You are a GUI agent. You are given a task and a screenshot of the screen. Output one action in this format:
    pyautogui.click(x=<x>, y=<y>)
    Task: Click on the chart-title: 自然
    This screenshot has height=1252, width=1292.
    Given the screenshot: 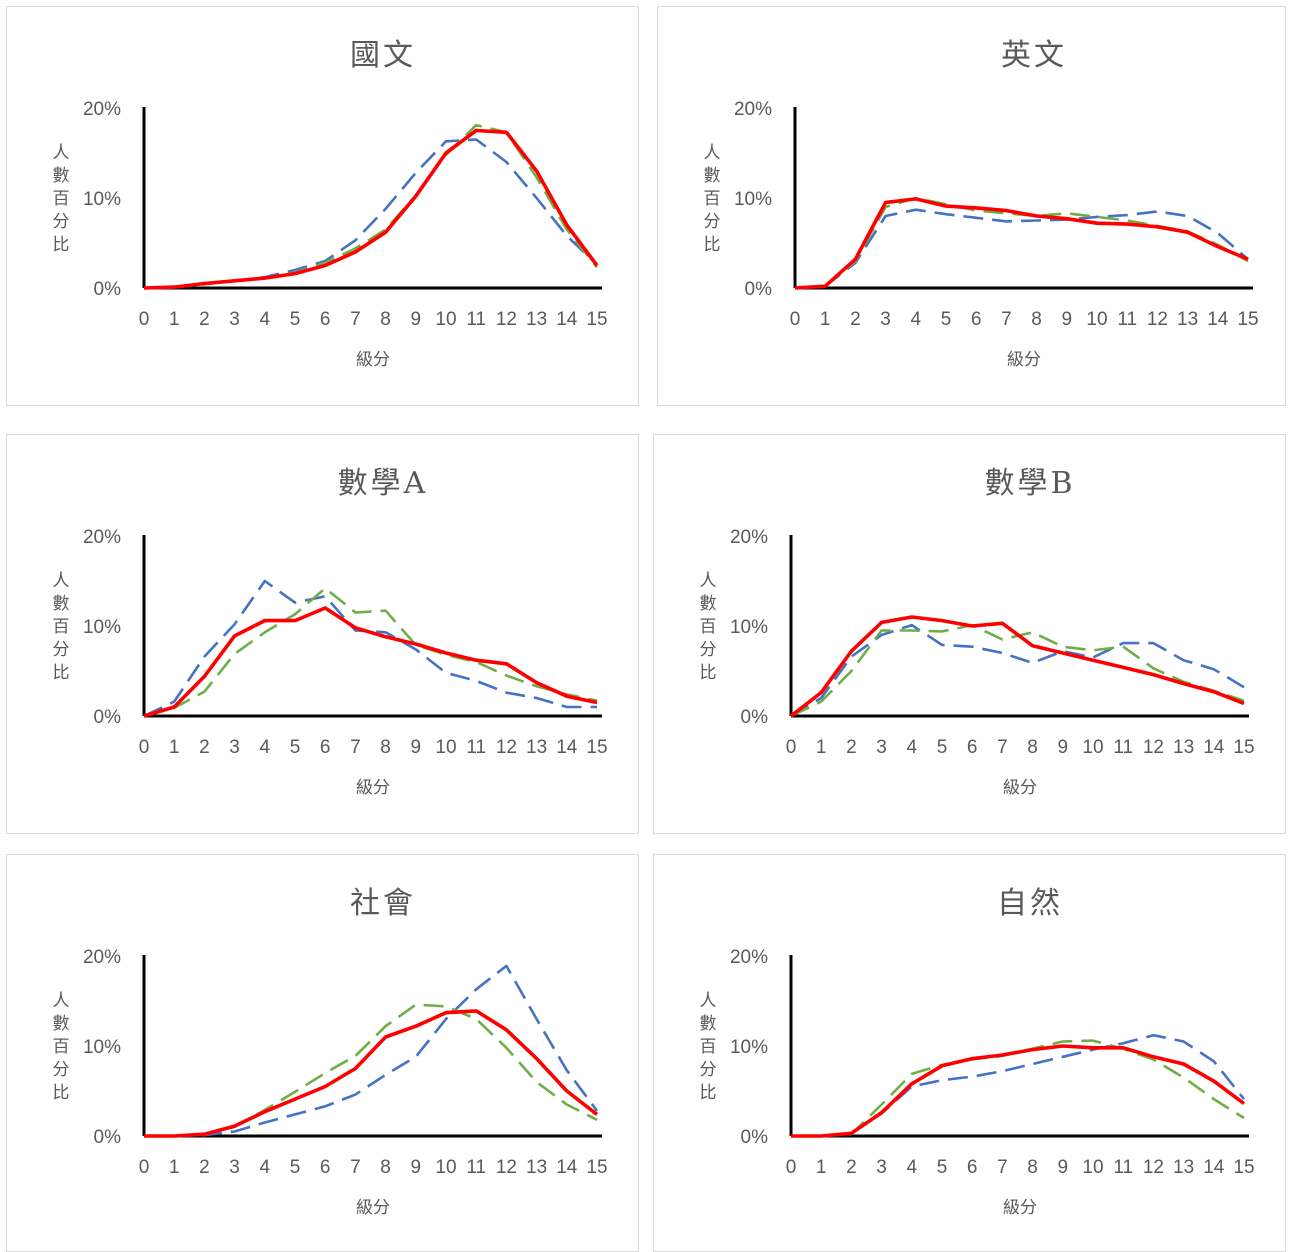 What is the action you would take?
    pyautogui.click(x=1030, y=903)
    